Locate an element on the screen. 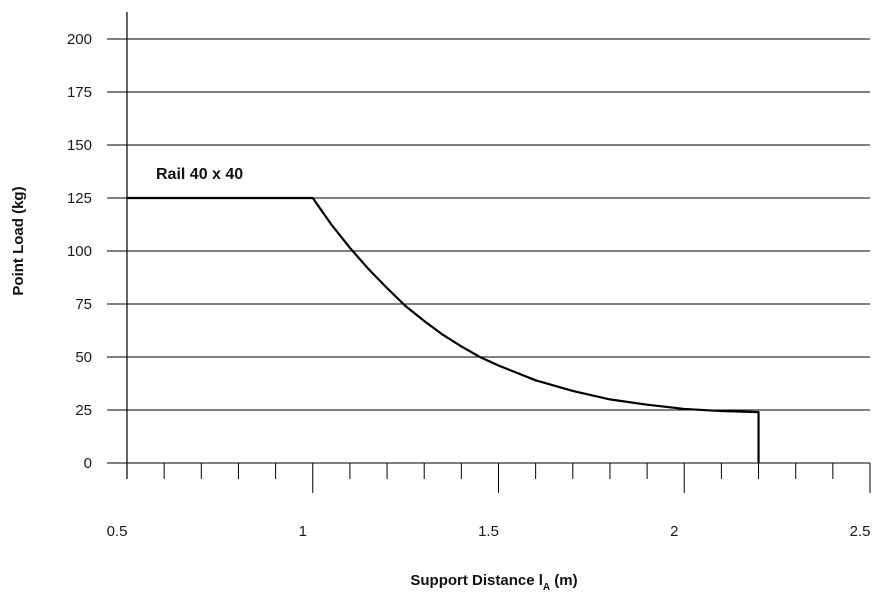 This screenshot has height=596, width=883. y-tick-label-75: 75 is located at coordinates (83, 304).